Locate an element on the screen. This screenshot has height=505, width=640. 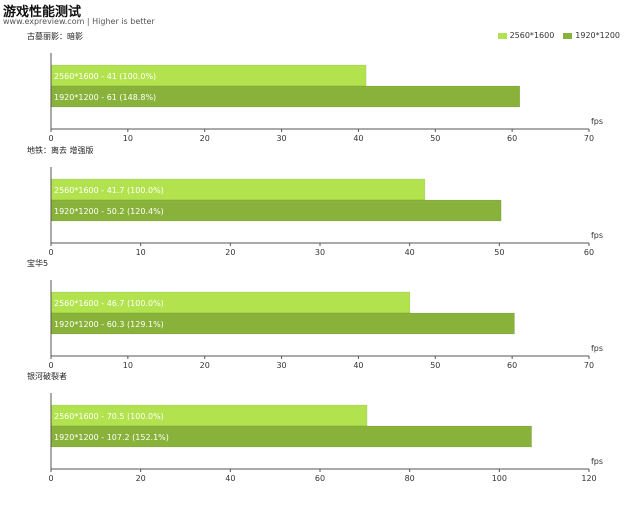
legend-item-2560x1600: 2560*1600 is located at coordinates (526, 35).